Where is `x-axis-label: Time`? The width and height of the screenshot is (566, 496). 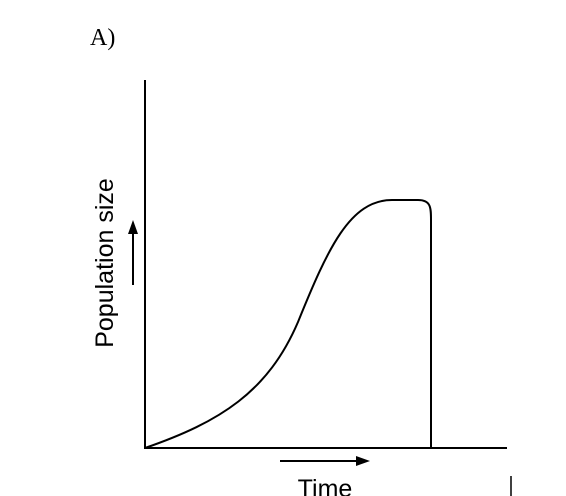 x-axis-label: Time is located at coordinates (325, 485).